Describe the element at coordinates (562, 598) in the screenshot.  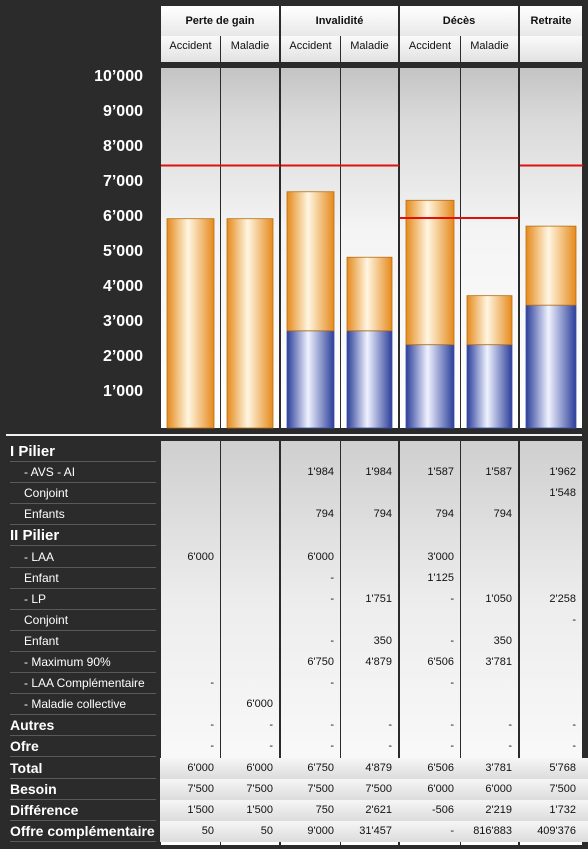
I see `table-cell: 2'258` at that location.